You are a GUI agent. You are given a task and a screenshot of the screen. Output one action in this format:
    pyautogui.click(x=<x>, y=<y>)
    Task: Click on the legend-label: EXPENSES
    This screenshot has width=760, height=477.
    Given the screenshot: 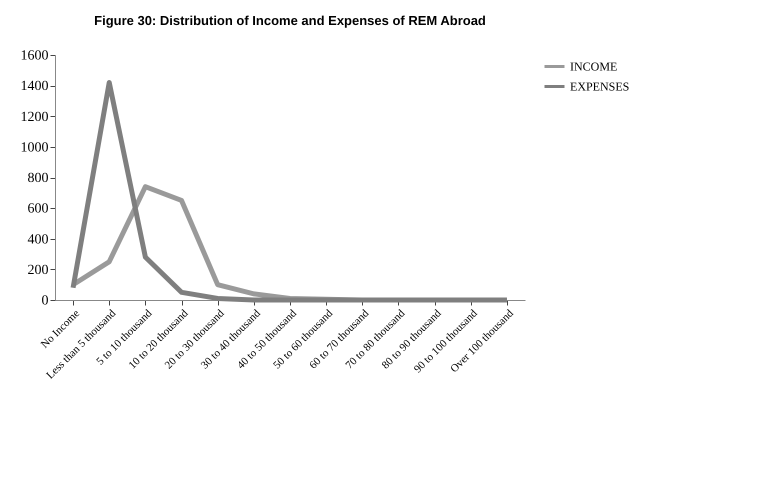 What is the action you would take?
    pyautogui.click(x=600, y=87)
    